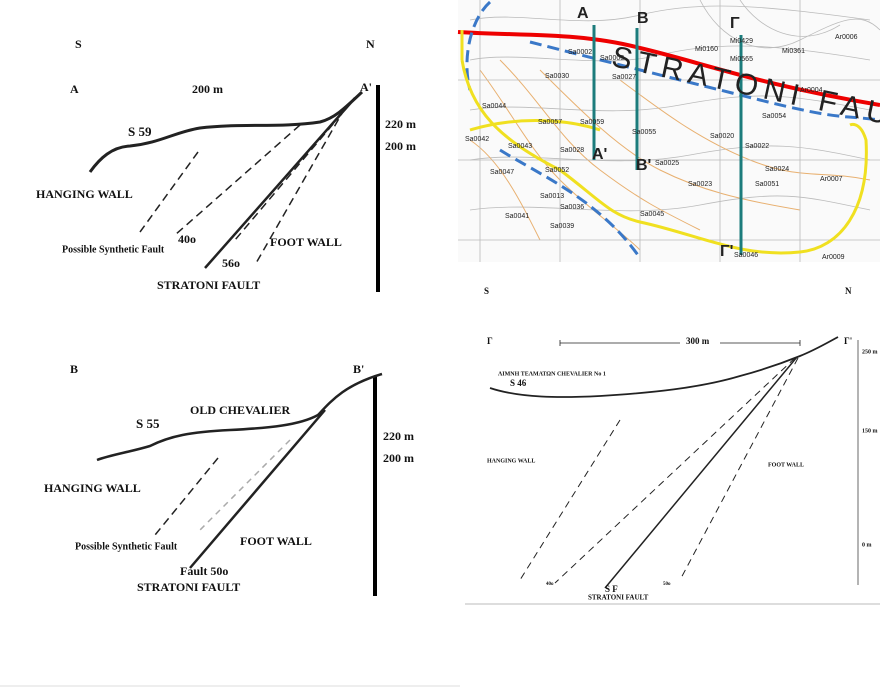  What do you see at coordinates (518, 383) in the screenshot?
I see `sample-label: S 46` at bounding box center [518, 383].